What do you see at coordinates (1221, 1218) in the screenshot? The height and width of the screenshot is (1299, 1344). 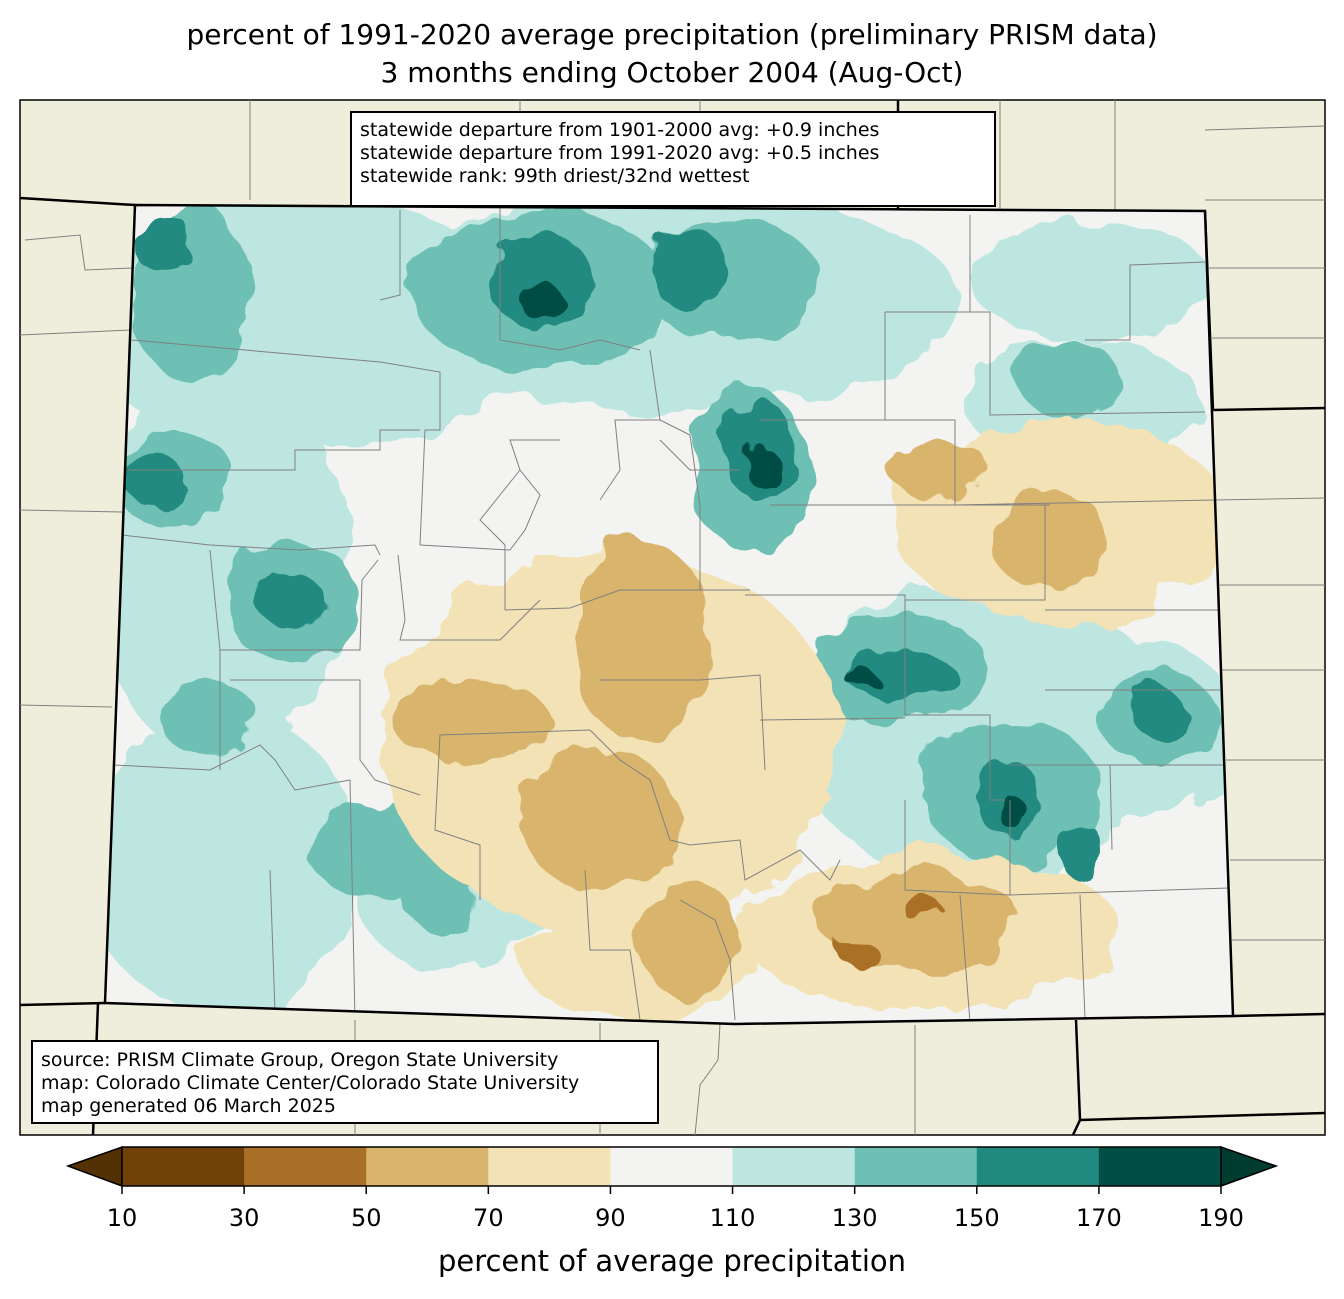 I see `colorbar-tick-label: 190` at bounding box center [1221, 1218].